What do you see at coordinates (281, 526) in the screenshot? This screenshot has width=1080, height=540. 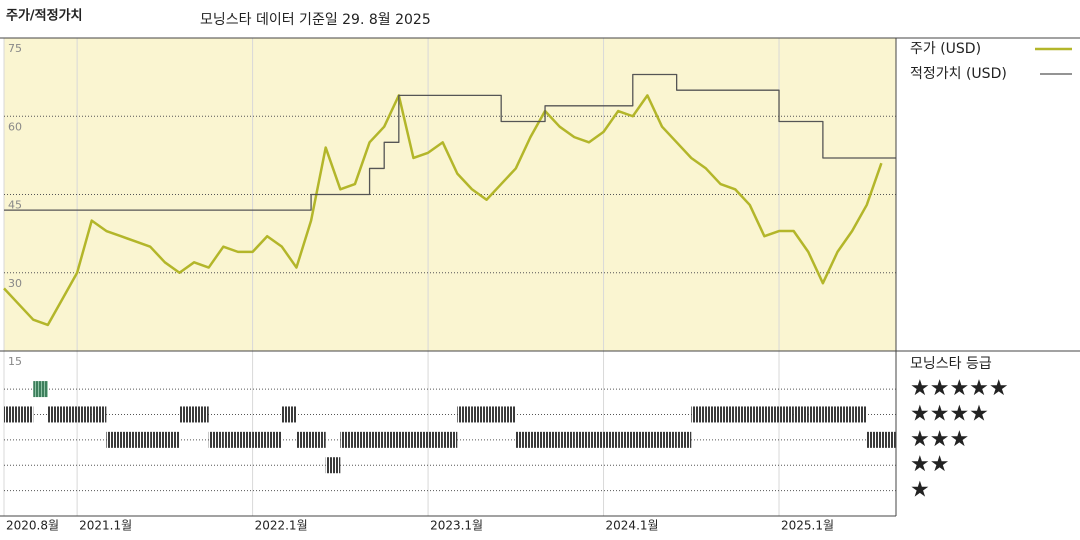 I see `x-tick-label: 2022.1월` at bounding box center [281, 526].